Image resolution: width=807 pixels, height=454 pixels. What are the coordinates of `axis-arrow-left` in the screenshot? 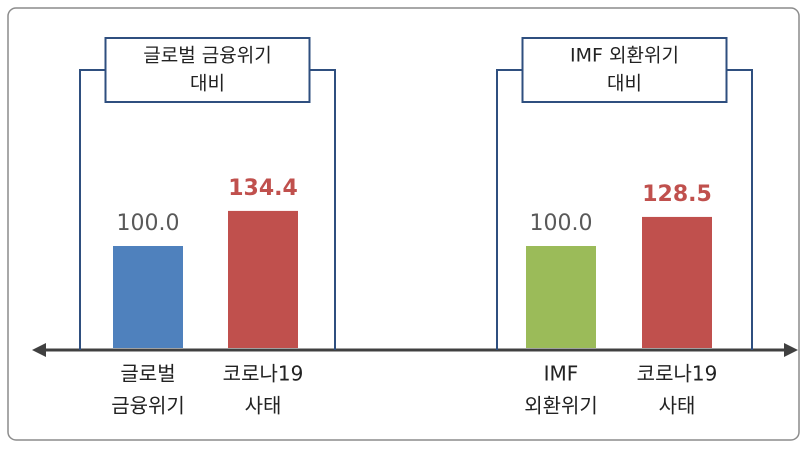 It's located at (39, 350).